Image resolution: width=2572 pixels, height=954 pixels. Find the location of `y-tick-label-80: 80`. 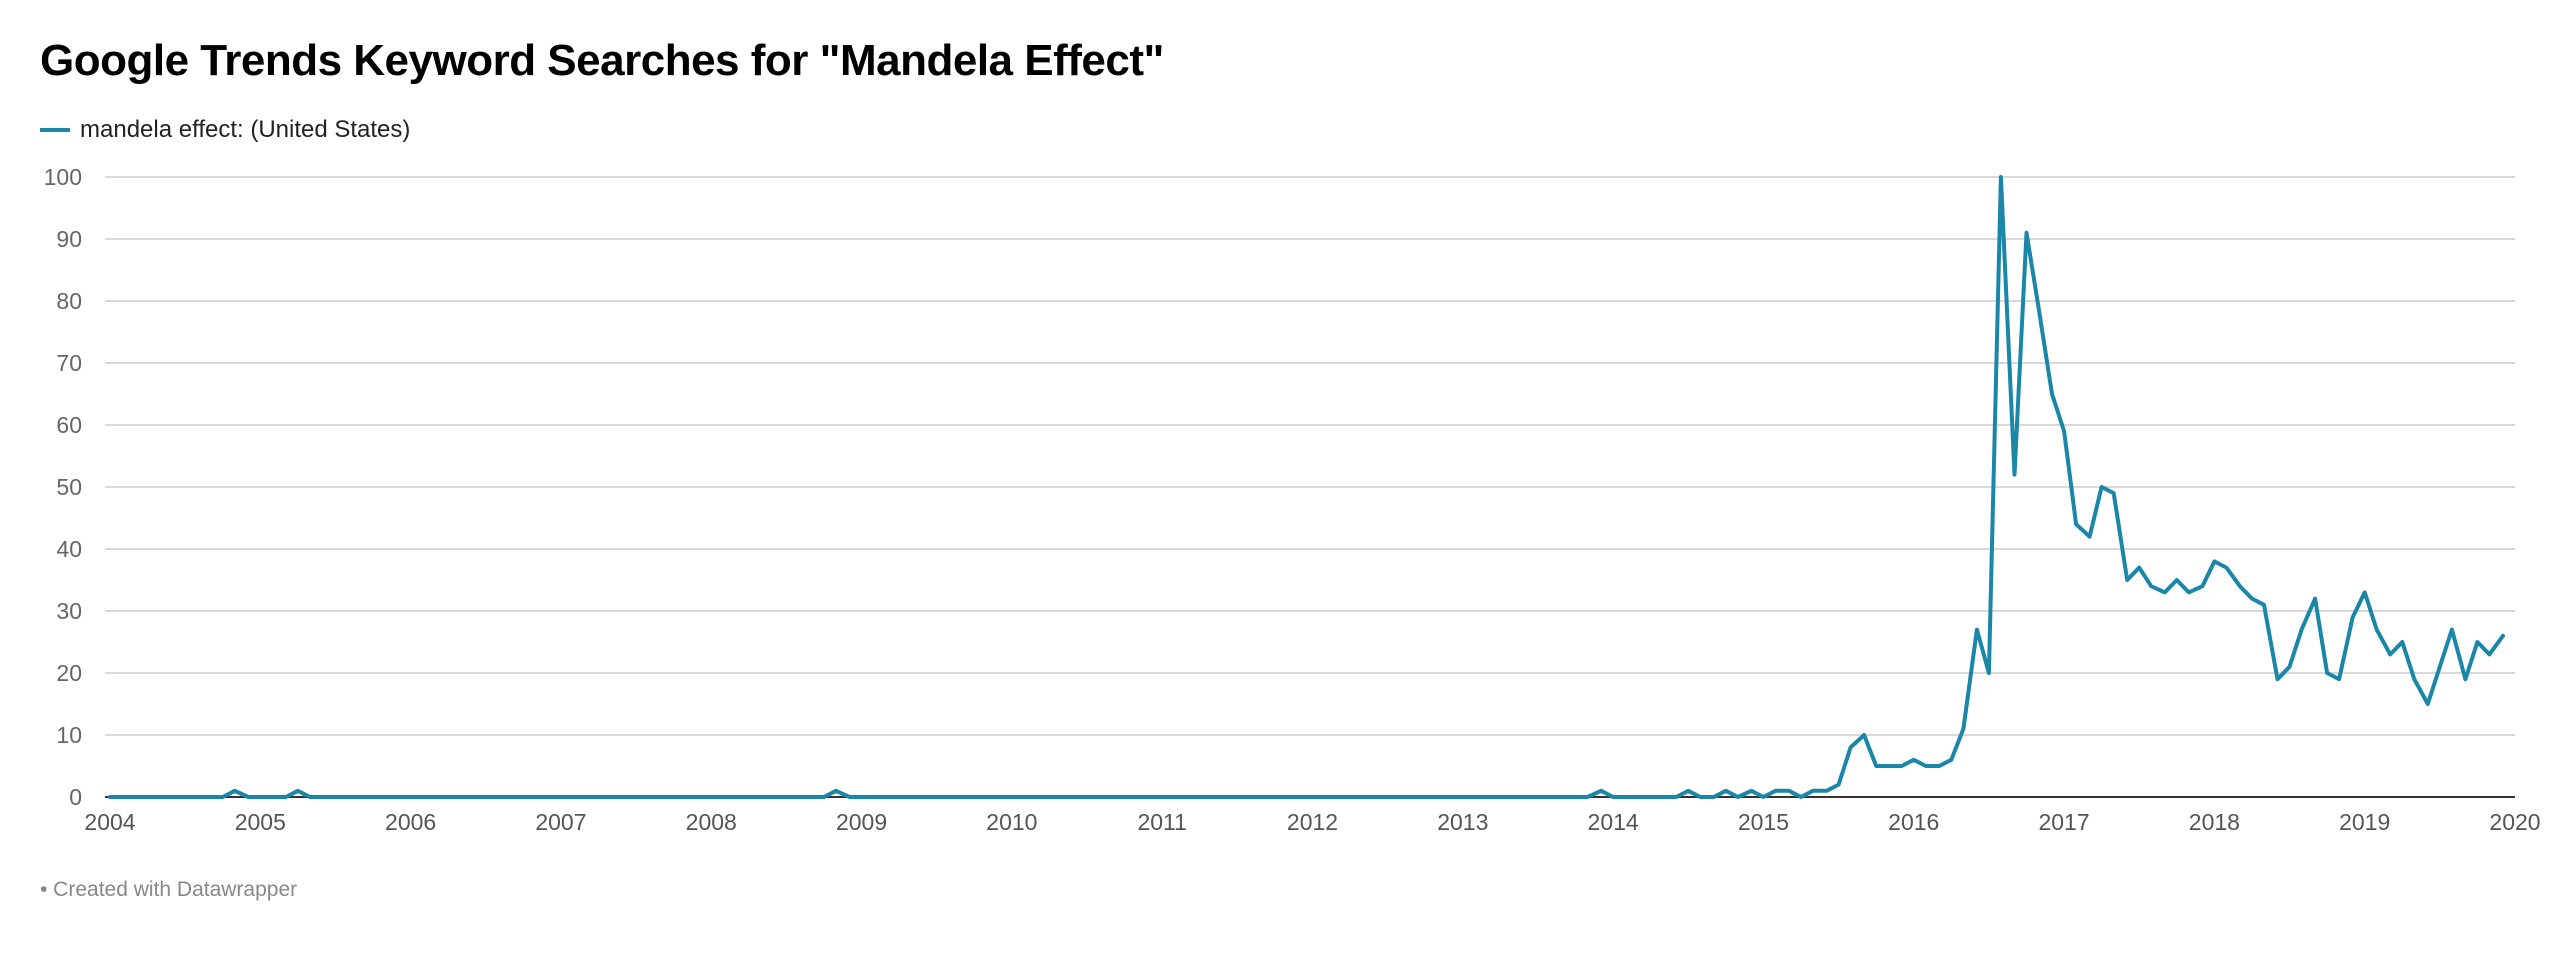

y-tick-label-80: 80 is located at coordinates (69, 301).